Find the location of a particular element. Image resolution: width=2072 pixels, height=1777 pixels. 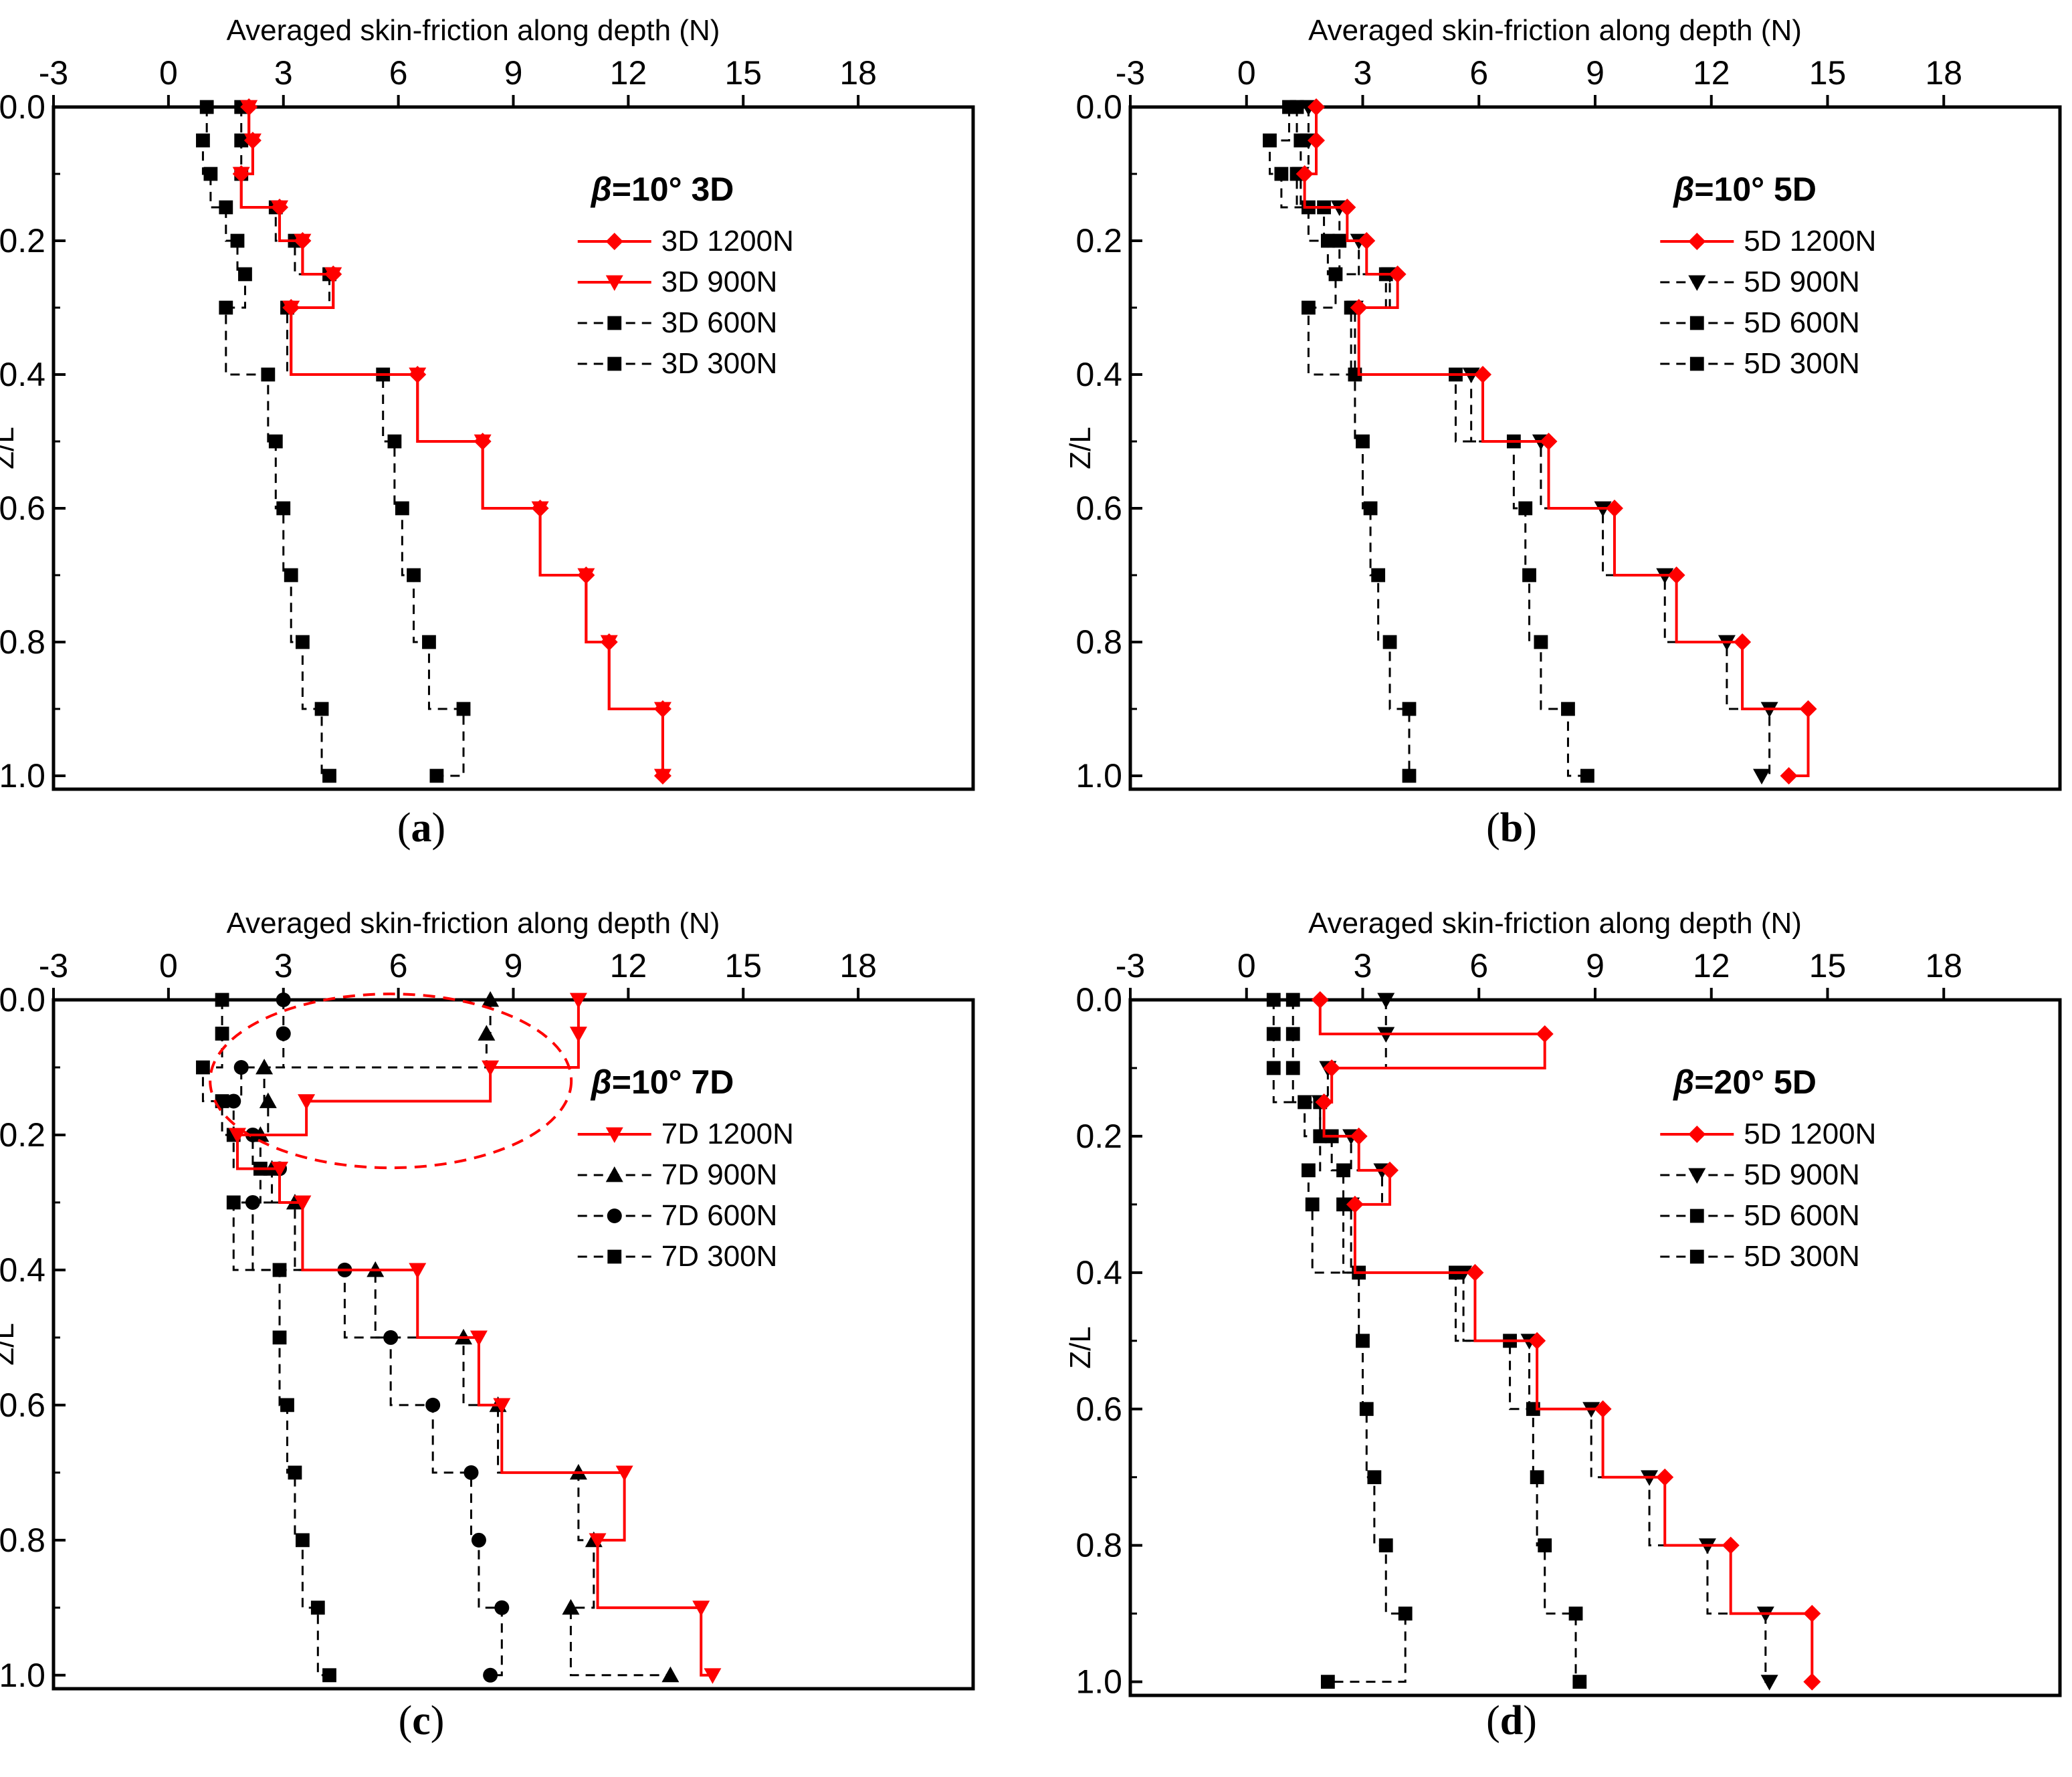

x-tick-label: 6 is located at coordinates (1479, 73).